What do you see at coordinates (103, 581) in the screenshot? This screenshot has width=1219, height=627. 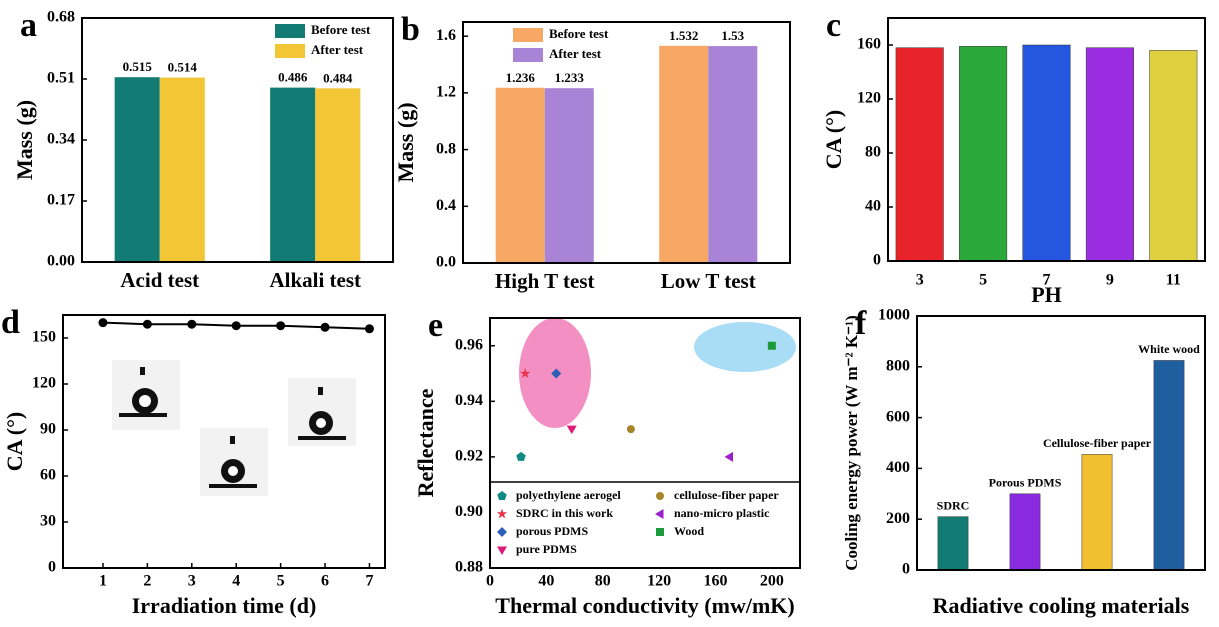 I see `x-tick-label: 1` at bounding box center [103, 581].